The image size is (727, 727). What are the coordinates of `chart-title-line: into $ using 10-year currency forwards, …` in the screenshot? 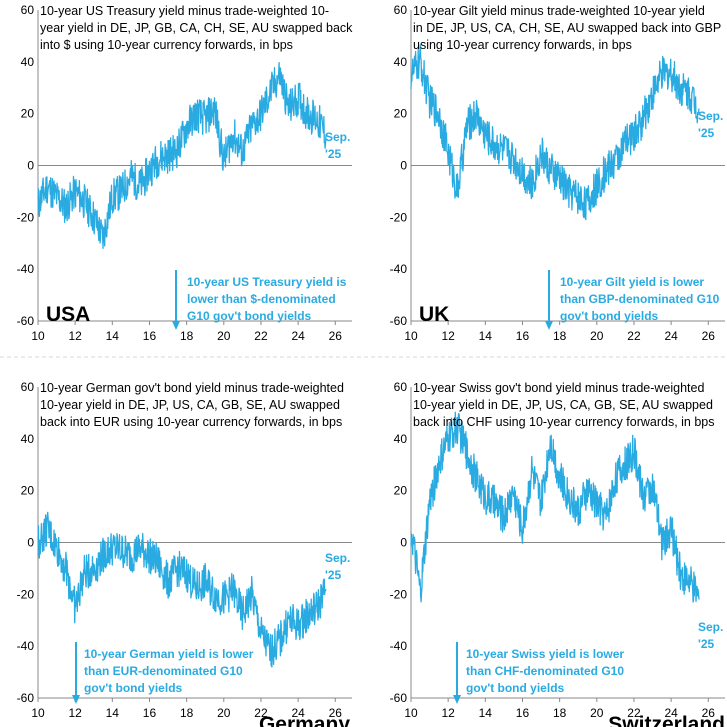 It's located at (166, 45).